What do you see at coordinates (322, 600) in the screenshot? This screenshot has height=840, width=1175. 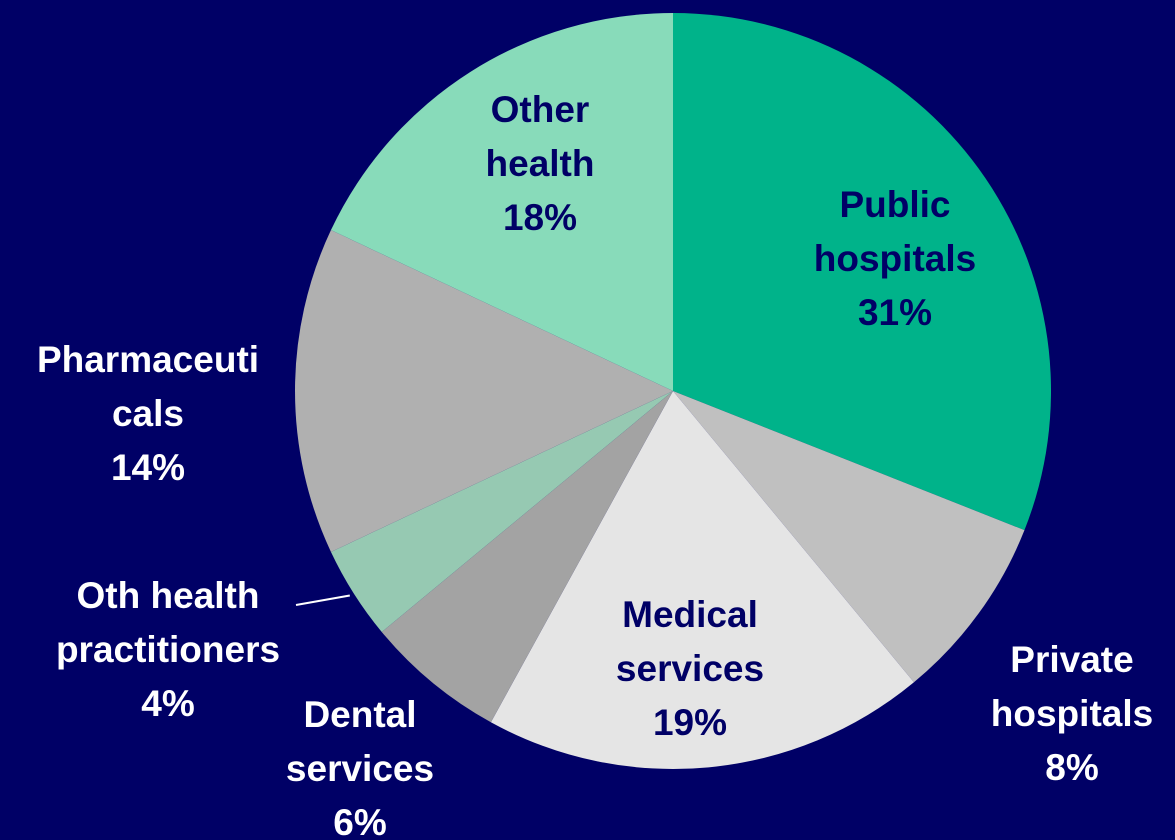 I see `leader-line` at bounding box center [322, 600].